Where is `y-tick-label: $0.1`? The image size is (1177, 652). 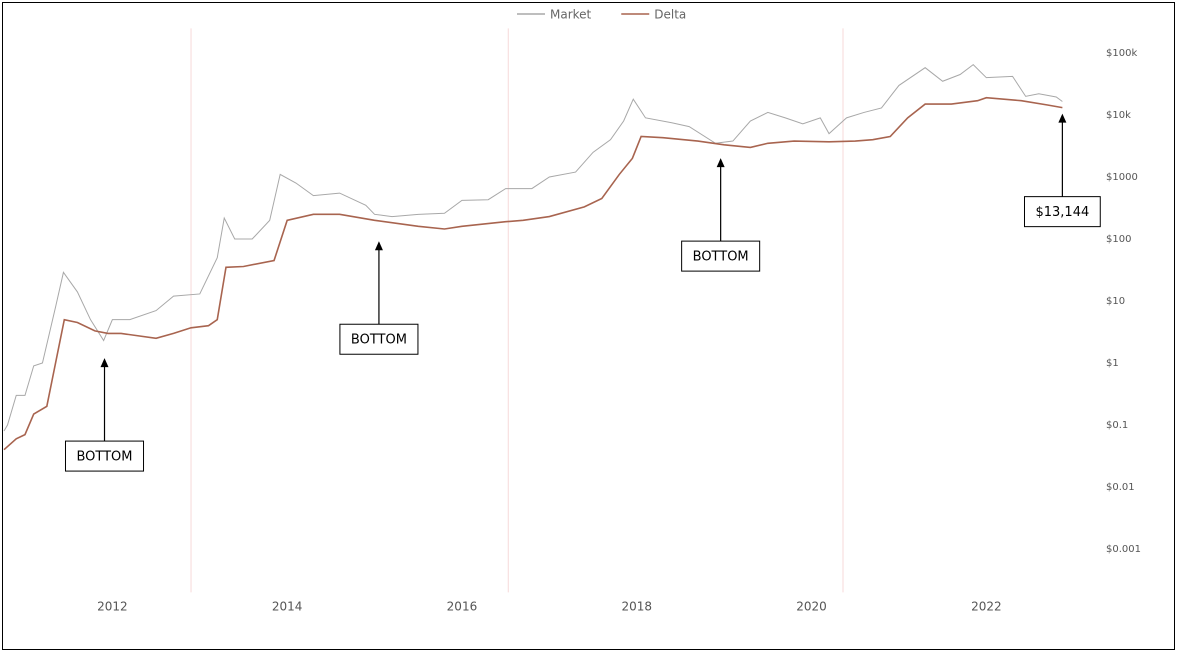 y-tick-label: $0.1 is located at coordinates (1117, 425).